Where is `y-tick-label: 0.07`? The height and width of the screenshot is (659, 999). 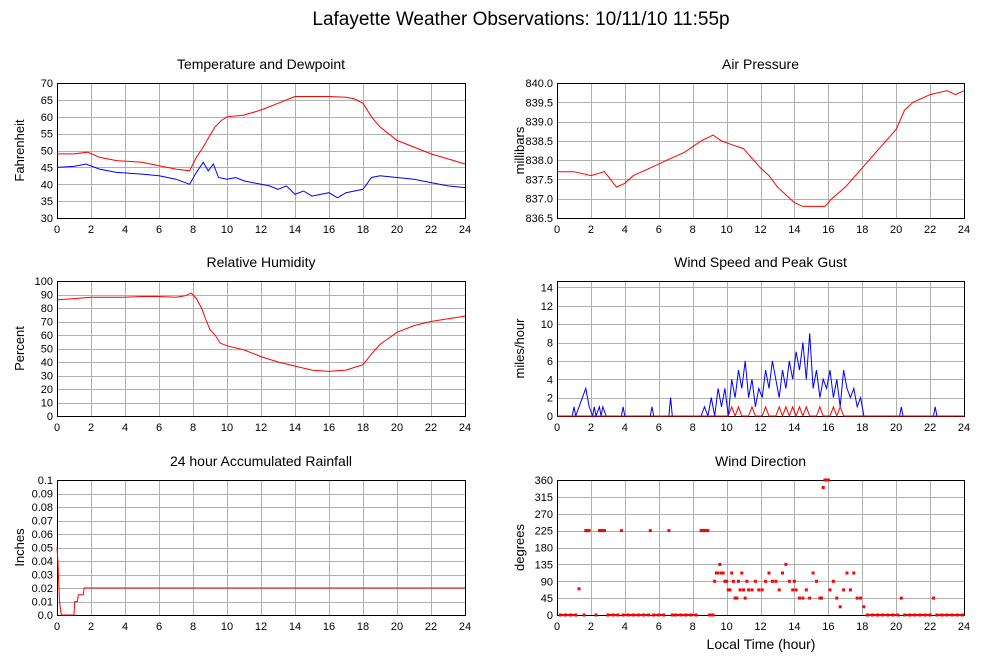 y-tick-label: 0.07 is located at coordinates (42, 522).